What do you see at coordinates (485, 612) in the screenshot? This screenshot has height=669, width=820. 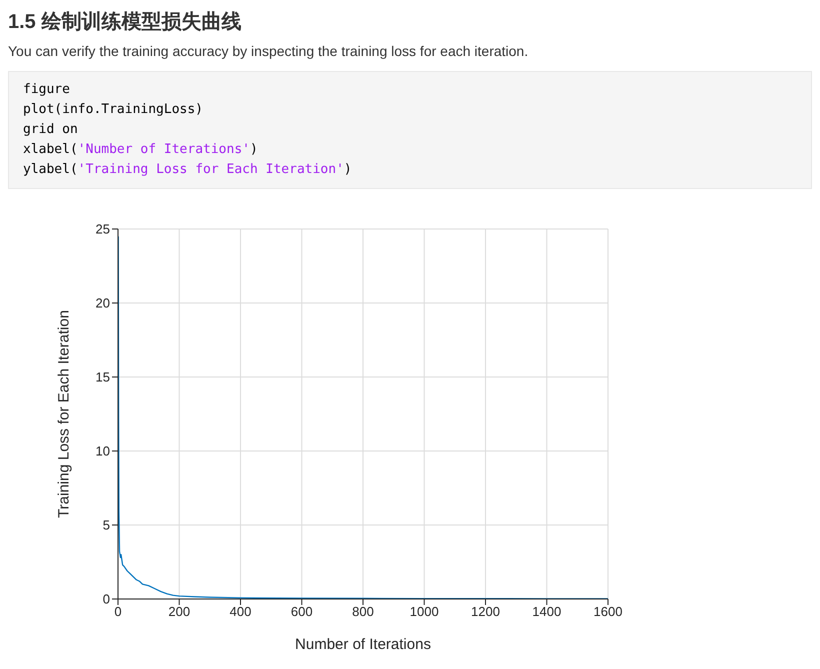 I see `x-tick-label: 1200` at bounding box center [485, 612].